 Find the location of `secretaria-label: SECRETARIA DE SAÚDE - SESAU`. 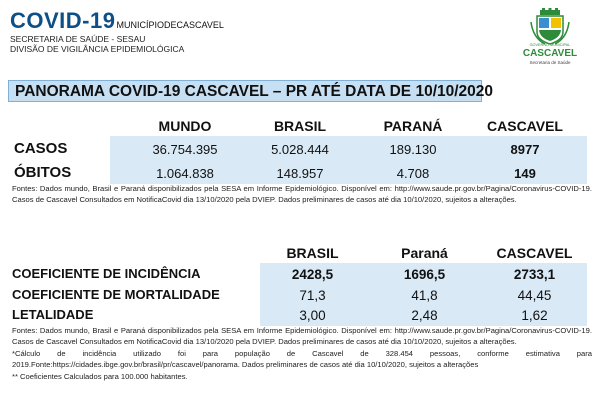

secretaria-label: SECRETARIA DE SAÚDE - SESAU is located at coordinates (78, 39).